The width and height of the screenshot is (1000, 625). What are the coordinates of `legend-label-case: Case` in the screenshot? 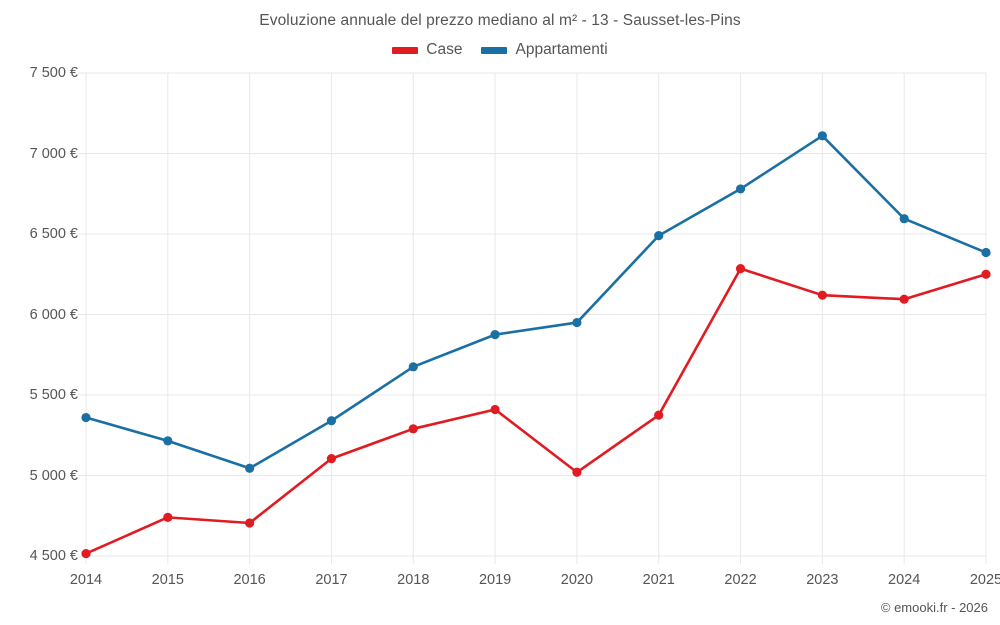 It's located at (444, 49).